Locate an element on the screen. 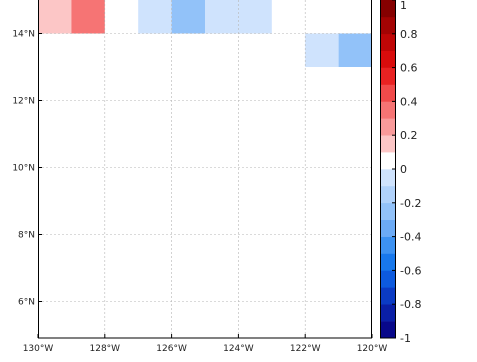 The width and height of the screenshot is (477, 362). y-tick-label: 6°N is located at coordinates (26, 303).